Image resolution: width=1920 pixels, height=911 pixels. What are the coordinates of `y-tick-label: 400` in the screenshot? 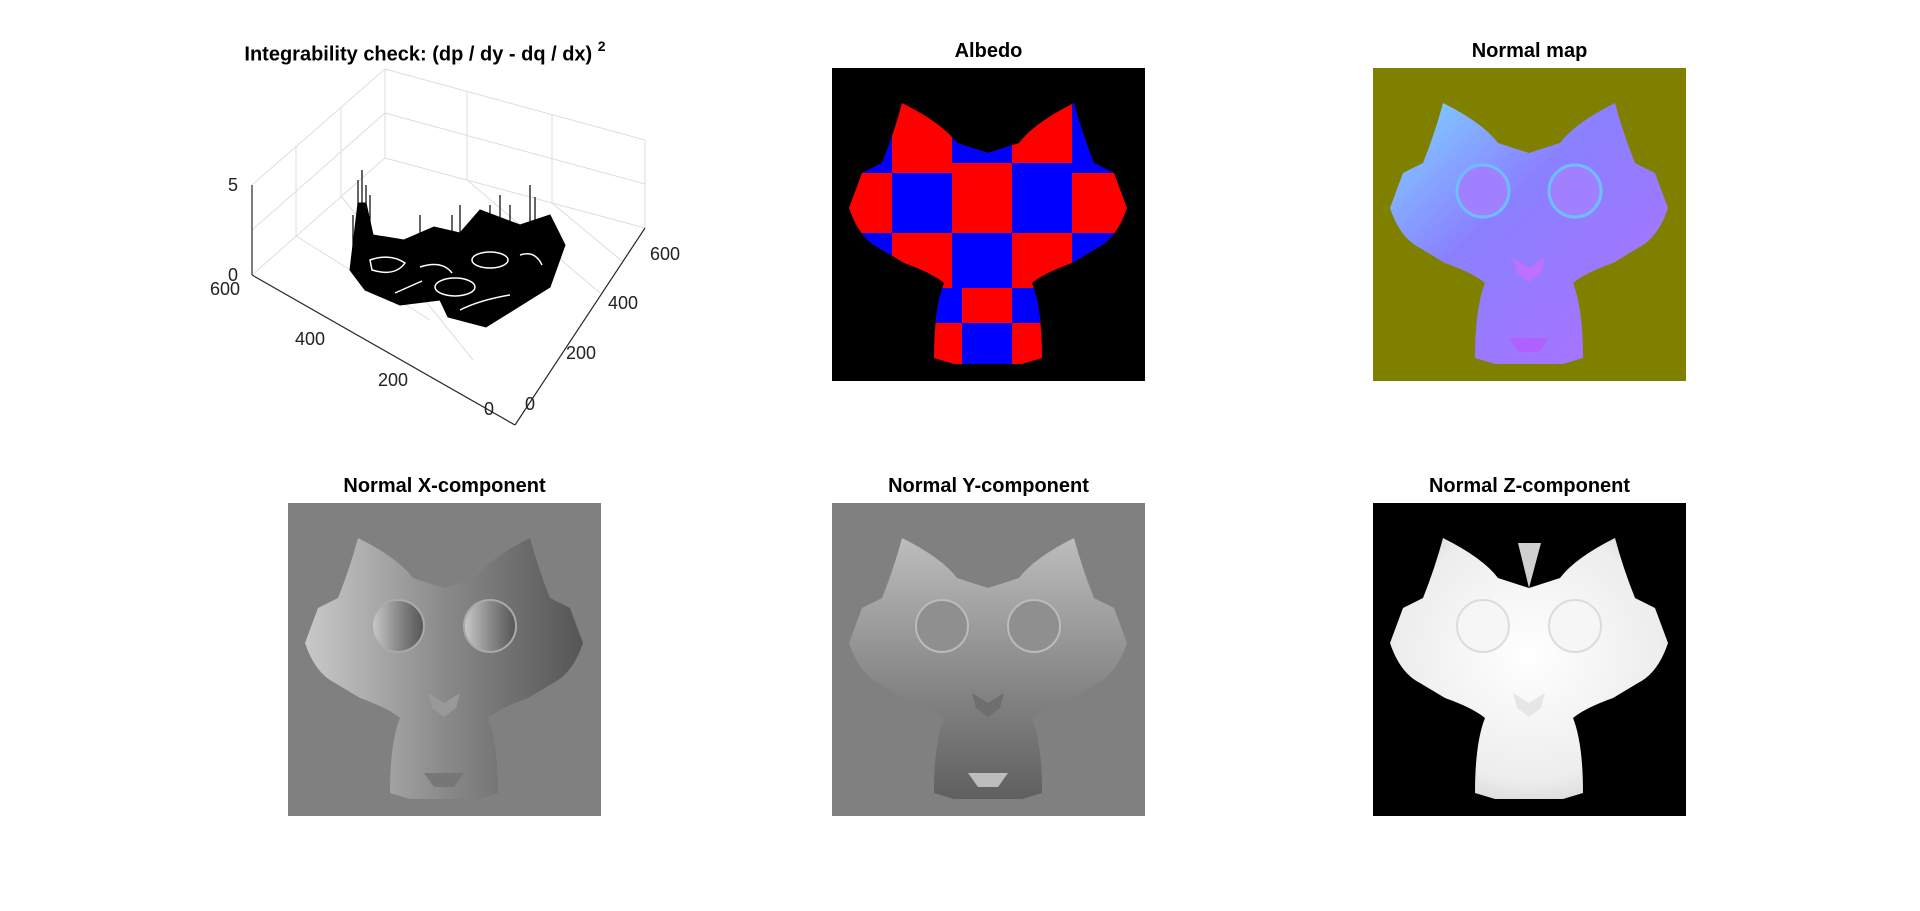 It's located at (623, 303).